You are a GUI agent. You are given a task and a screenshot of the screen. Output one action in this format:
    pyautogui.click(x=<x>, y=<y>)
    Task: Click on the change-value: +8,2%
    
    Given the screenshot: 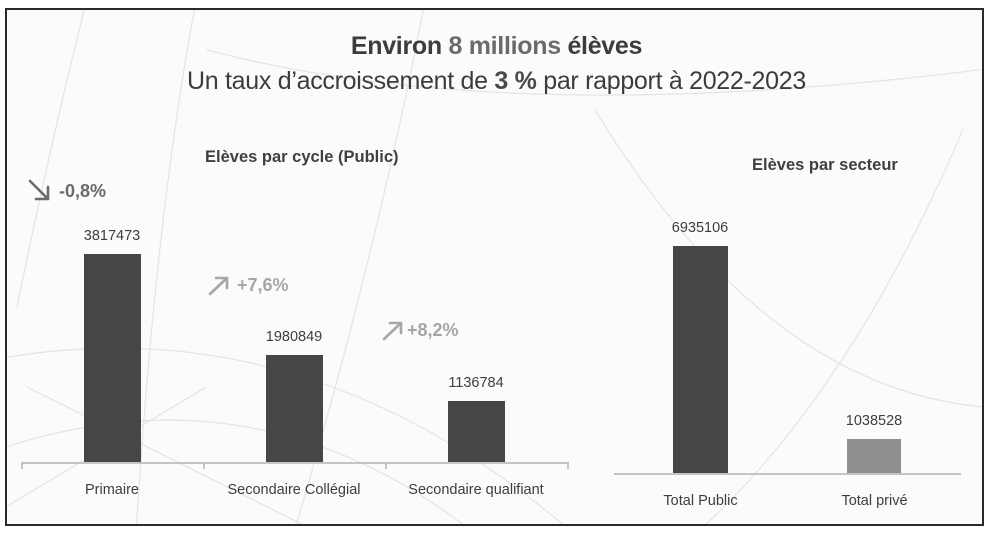 What is the action you would take?
    pyautogui.click(x=433, y=329)
    